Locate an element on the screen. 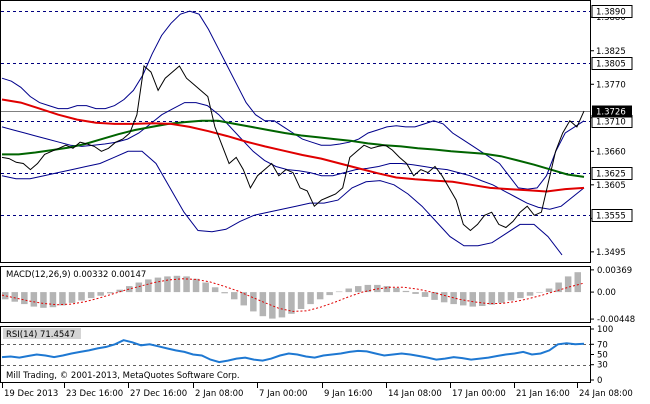 The image size is (650, 404). y-tick-label: 1.3880 is located at coordinates (611, 18).